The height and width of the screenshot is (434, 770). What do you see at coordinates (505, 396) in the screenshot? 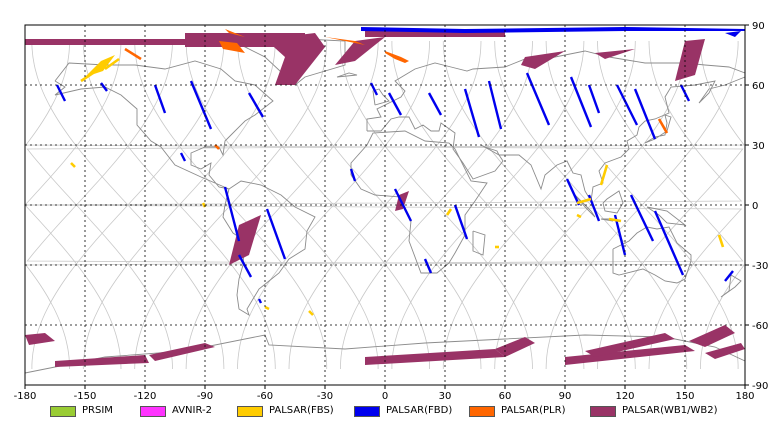
I see `x-tick-label: 60` at bounding box center [505, 396].